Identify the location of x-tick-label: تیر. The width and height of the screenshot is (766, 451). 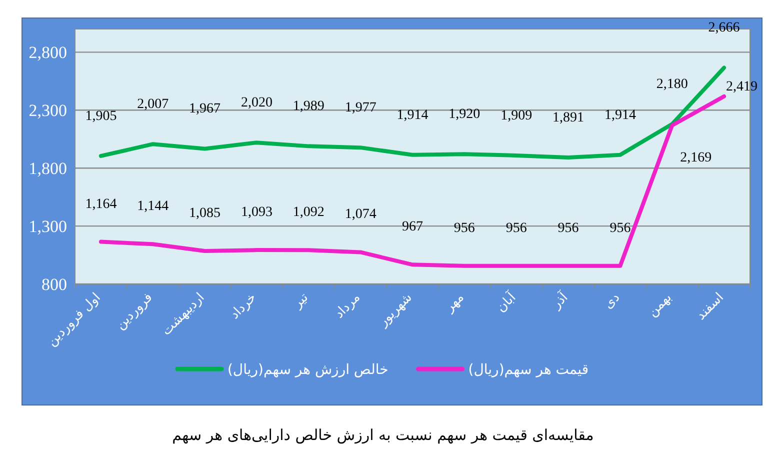
(301, 301).